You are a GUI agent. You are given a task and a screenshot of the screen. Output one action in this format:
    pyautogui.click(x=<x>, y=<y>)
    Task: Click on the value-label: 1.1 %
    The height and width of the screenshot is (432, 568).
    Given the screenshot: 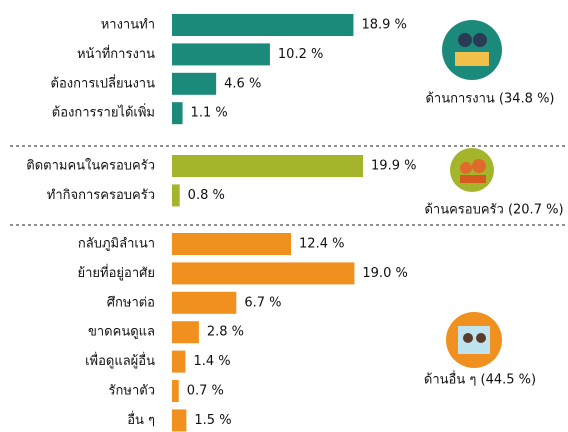 What is the action you would take?
    pyautogui.click(x=209, y=113)
    